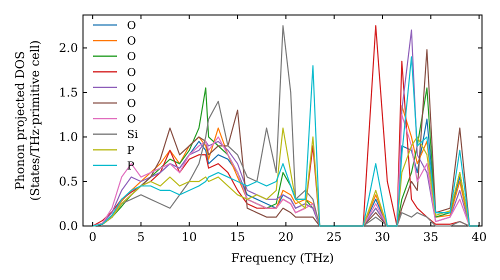 Image resolution: width=500 pixels, height=280 pixels. Describe the element at coordinates (27, 120) in the screenshot. I see `y-axis-title: Phonon projected DOS (States/THz·primitive cell)` at that location.